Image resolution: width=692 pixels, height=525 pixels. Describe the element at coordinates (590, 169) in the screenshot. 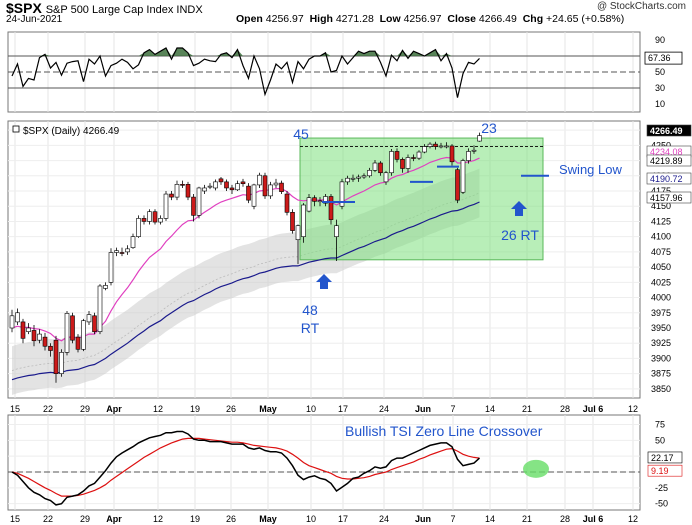

I see `annotation-swing-low: Swing Low` at that location.